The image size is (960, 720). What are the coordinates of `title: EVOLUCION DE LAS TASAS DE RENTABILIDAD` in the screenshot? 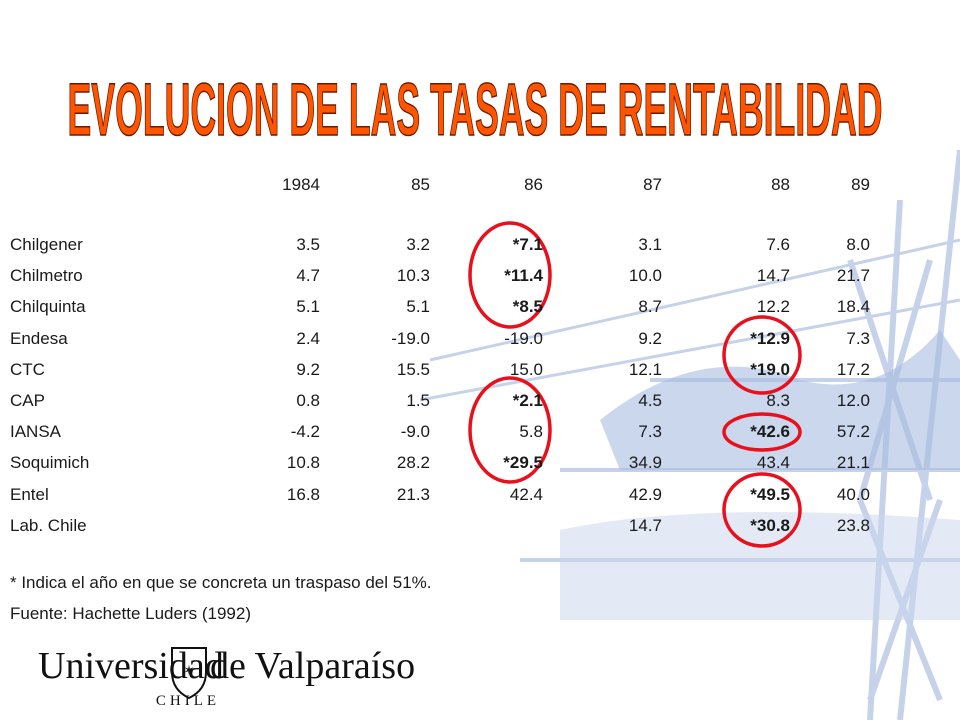 It's located at (475, 109).